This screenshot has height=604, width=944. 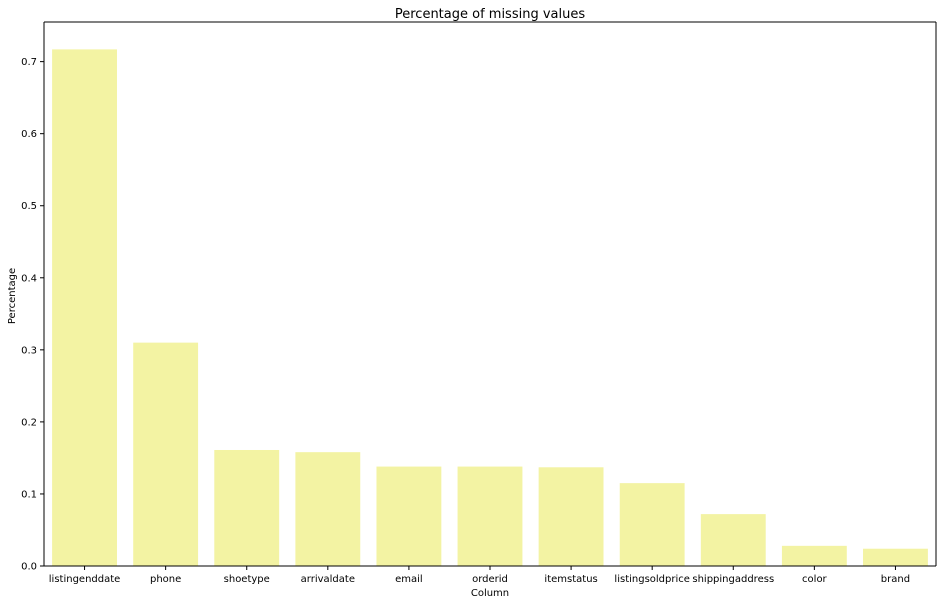 I want to click on x-tick-label: shoetype, so click(x=247, y=579).